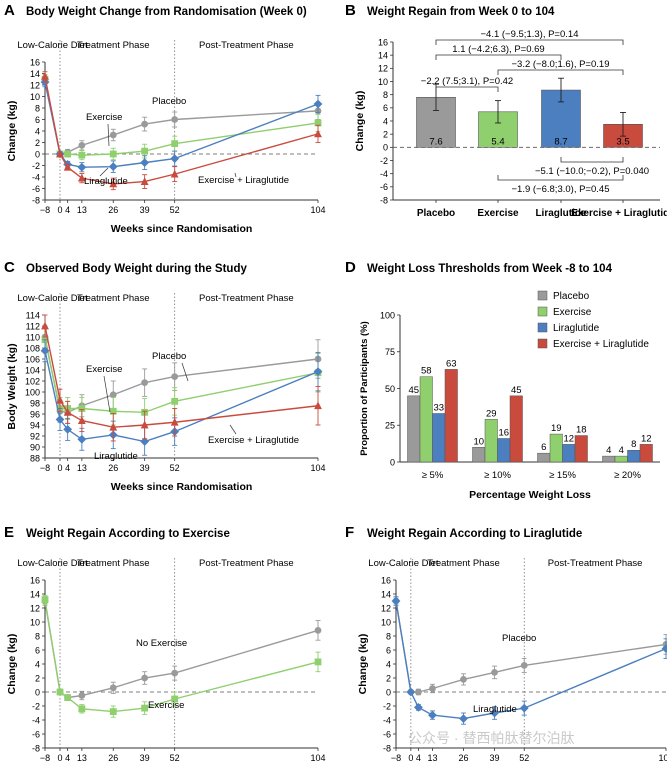 The image size is (667, 767). I want to click on legend-label: Placebo, so click(571, 296).